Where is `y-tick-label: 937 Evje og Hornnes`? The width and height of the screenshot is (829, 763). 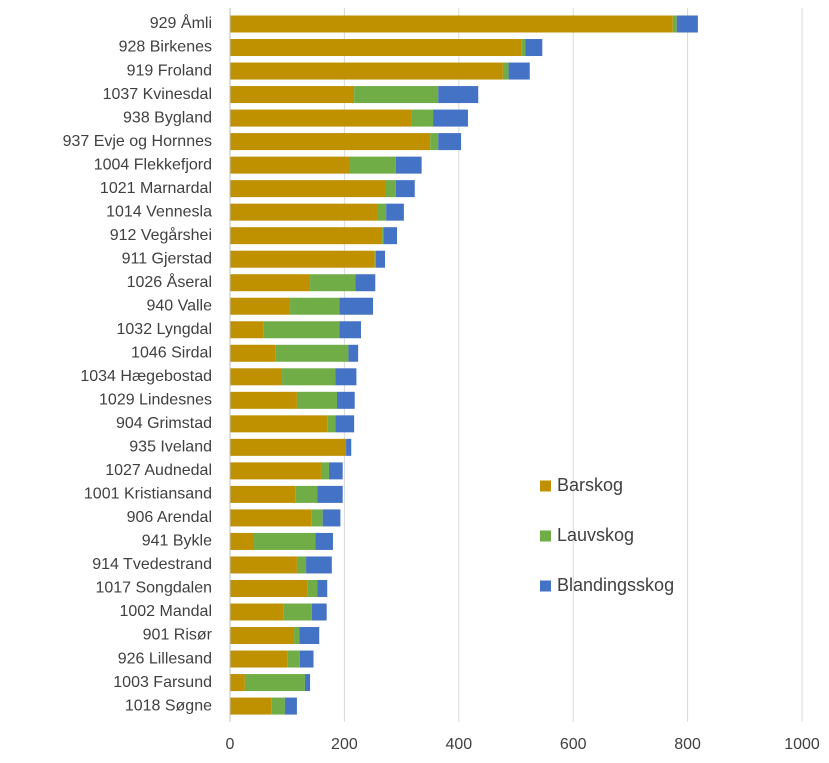
y-tick-label: 937 Evje og Hornnes is located at coordinates (137, 141).